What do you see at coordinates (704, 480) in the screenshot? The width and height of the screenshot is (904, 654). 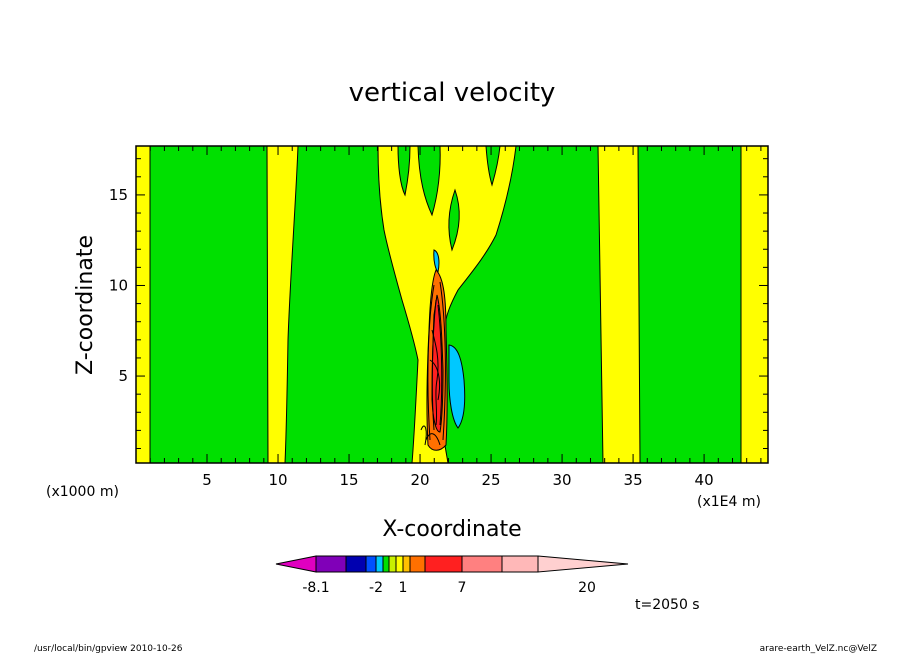 I see `x-tick-label: 40` at bounding box center [704, 480].